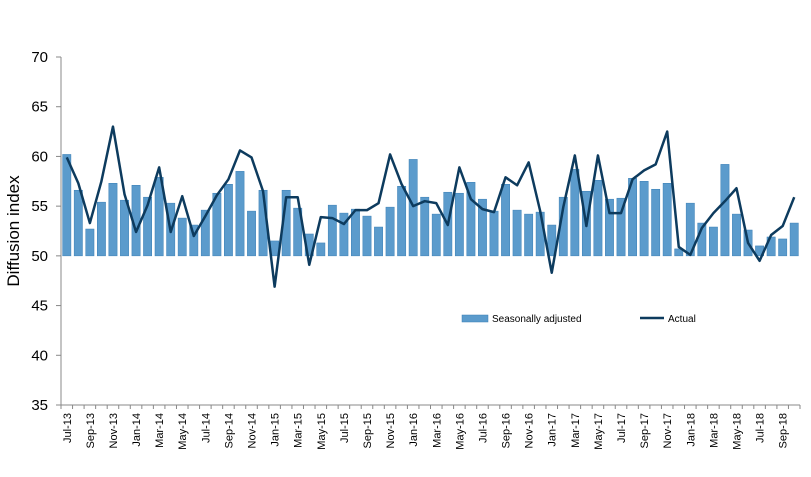  I want to click on x-tick-label-Sep-15: Sep-15, so click(368, 430).